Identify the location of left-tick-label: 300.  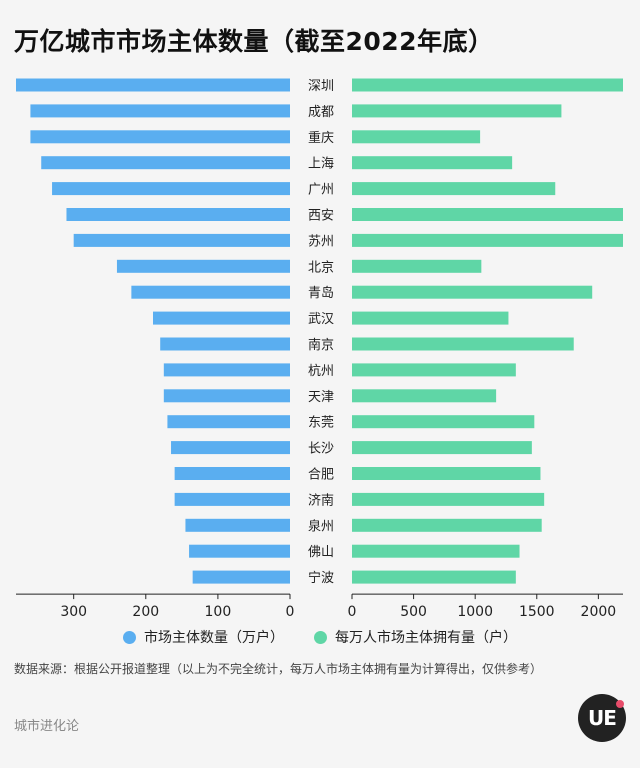
(73, 612).